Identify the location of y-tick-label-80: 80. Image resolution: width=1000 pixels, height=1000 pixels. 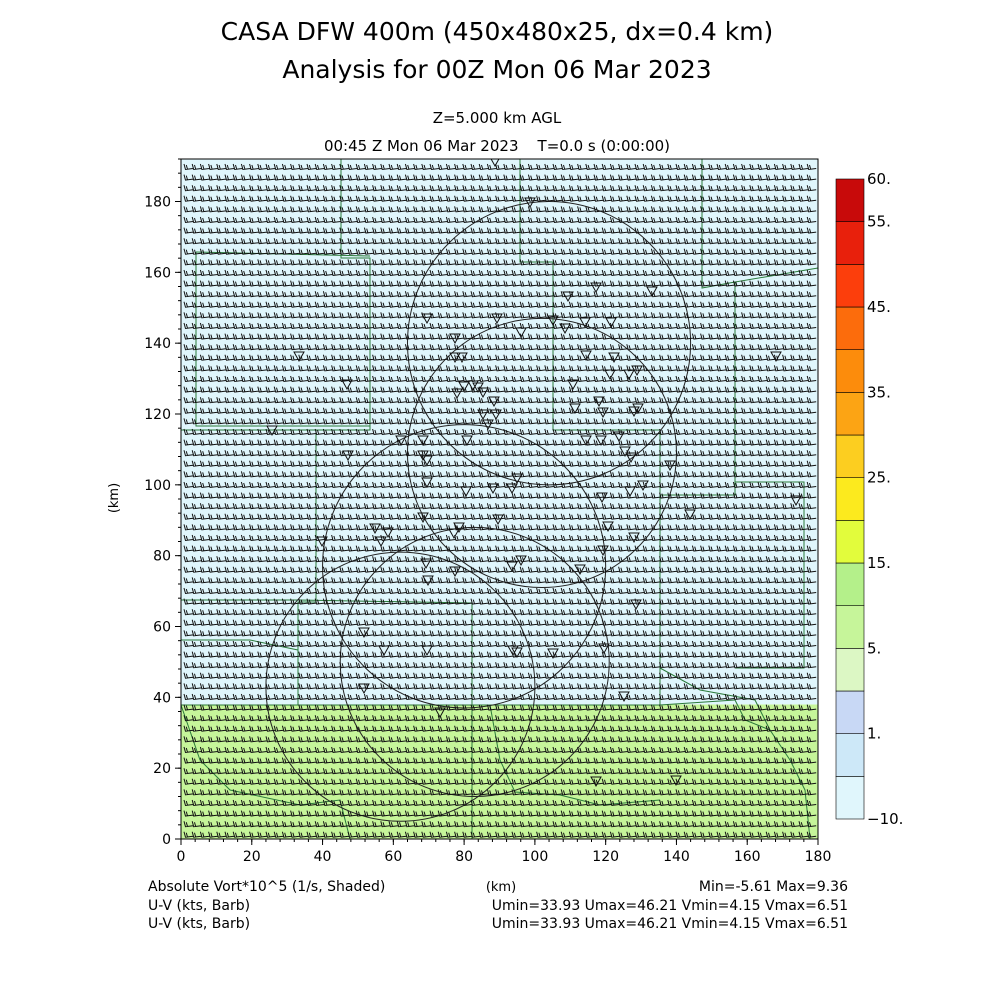
(162, 557).